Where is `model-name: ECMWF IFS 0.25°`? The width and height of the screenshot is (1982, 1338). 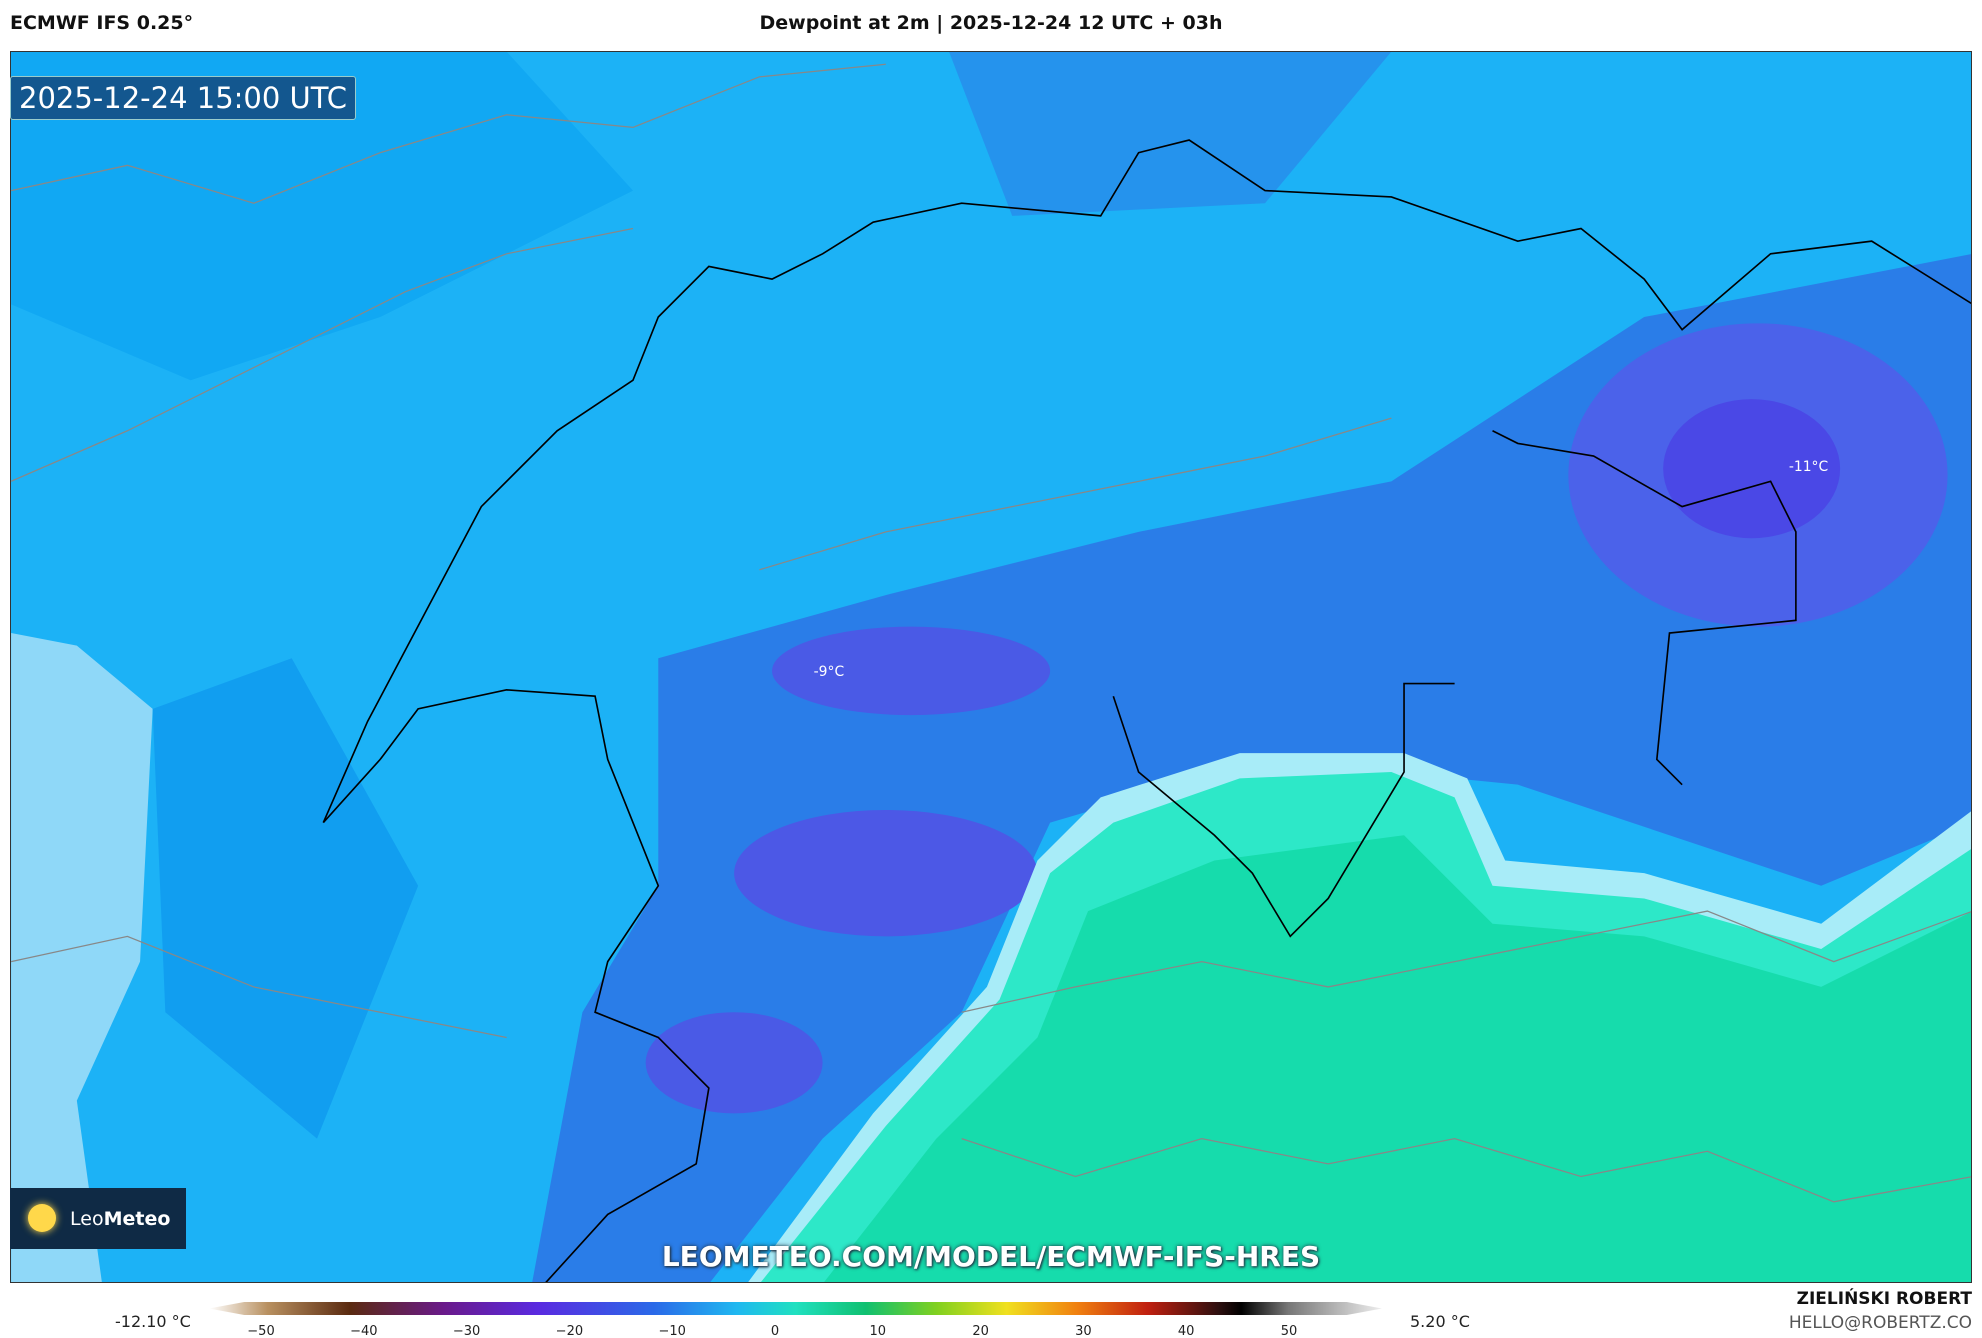 model-name: ECMWF IFS 0.25° is located at coordinates (102, 23).